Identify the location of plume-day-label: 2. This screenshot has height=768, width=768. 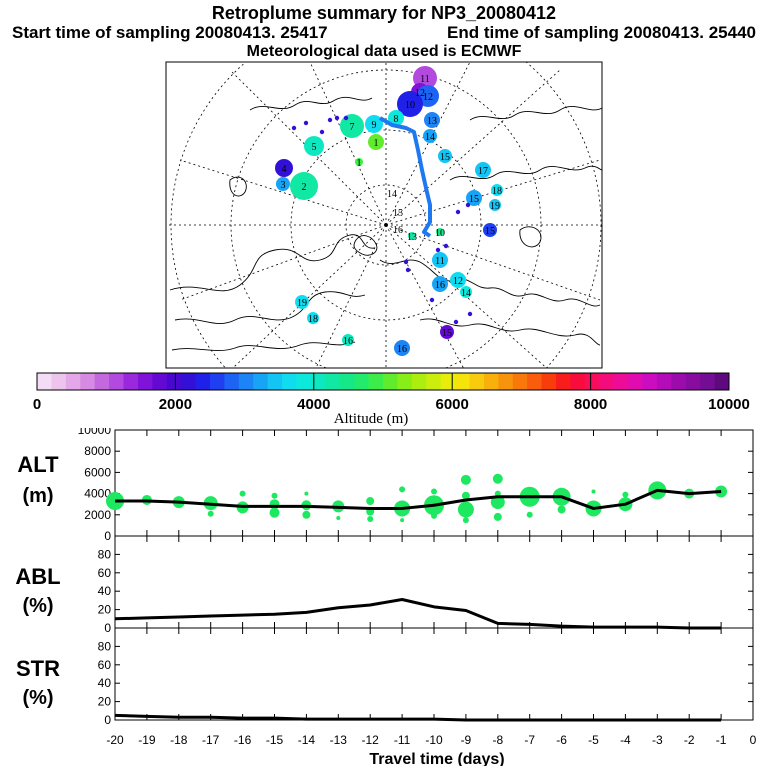
(304, 187).